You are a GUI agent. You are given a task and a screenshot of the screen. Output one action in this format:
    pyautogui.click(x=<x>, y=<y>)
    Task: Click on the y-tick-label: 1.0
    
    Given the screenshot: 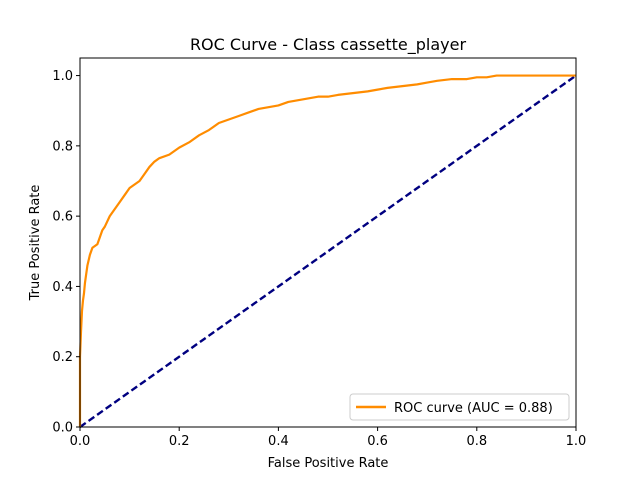 What is the action you would take?
    pyautogui.click(x=62, y=76)
    